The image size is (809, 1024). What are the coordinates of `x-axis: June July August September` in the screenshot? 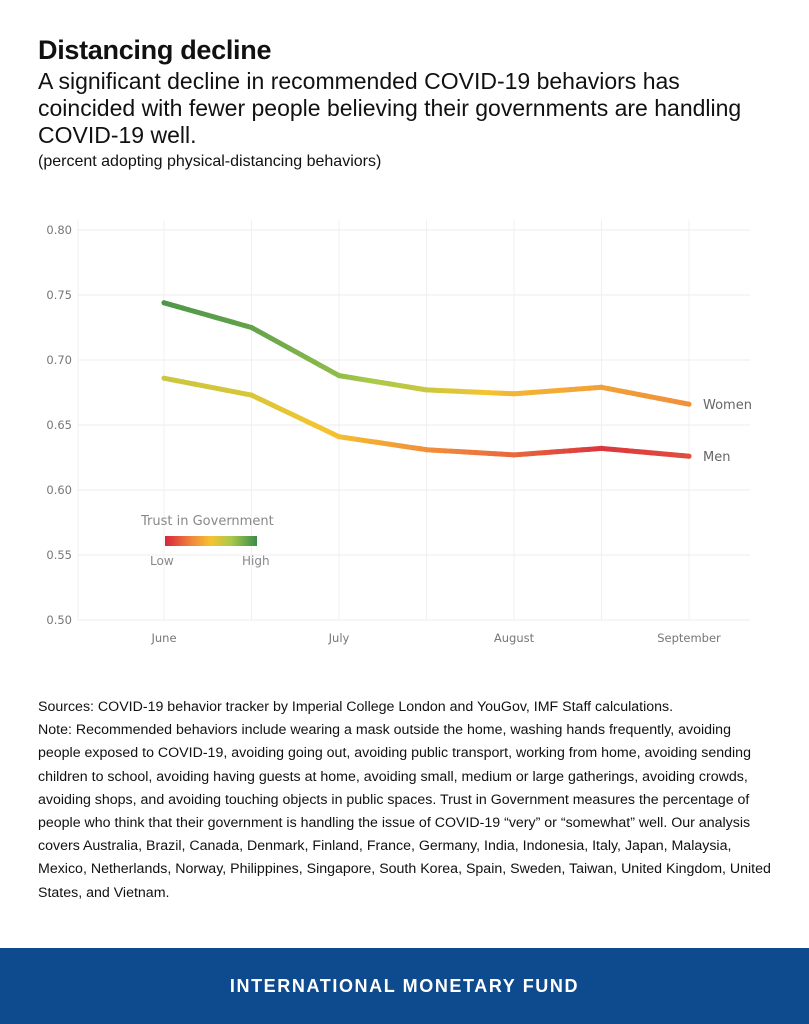 It's located at (435, 638).